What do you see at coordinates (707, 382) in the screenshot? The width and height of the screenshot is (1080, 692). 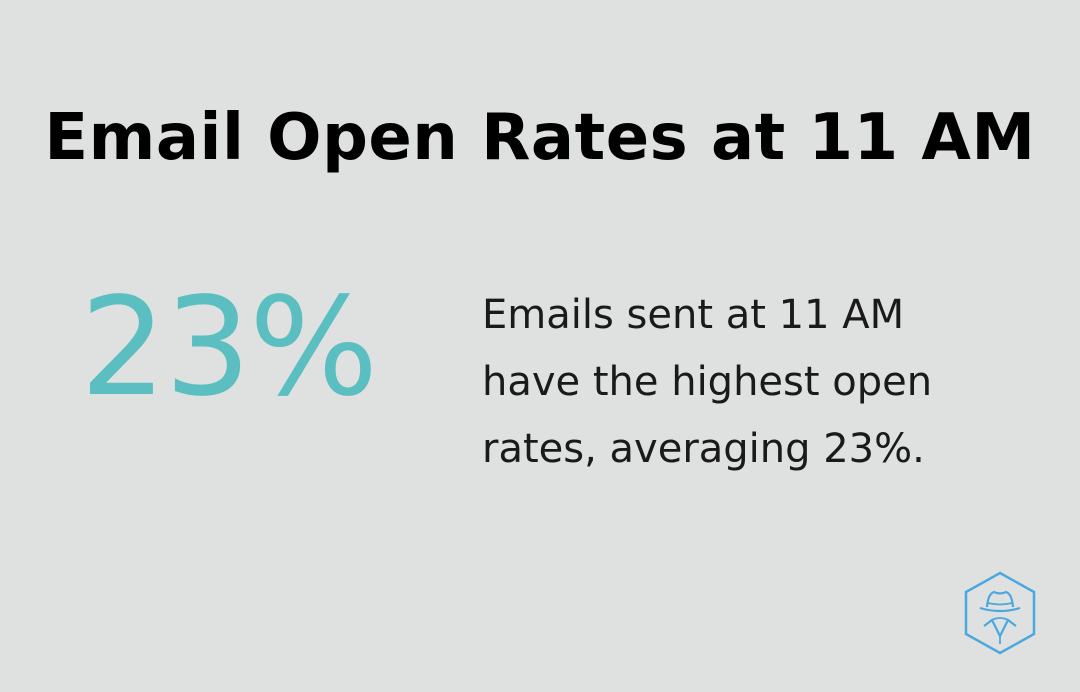 I see `description-line: have the highest open` at bounding box center [707, 382].